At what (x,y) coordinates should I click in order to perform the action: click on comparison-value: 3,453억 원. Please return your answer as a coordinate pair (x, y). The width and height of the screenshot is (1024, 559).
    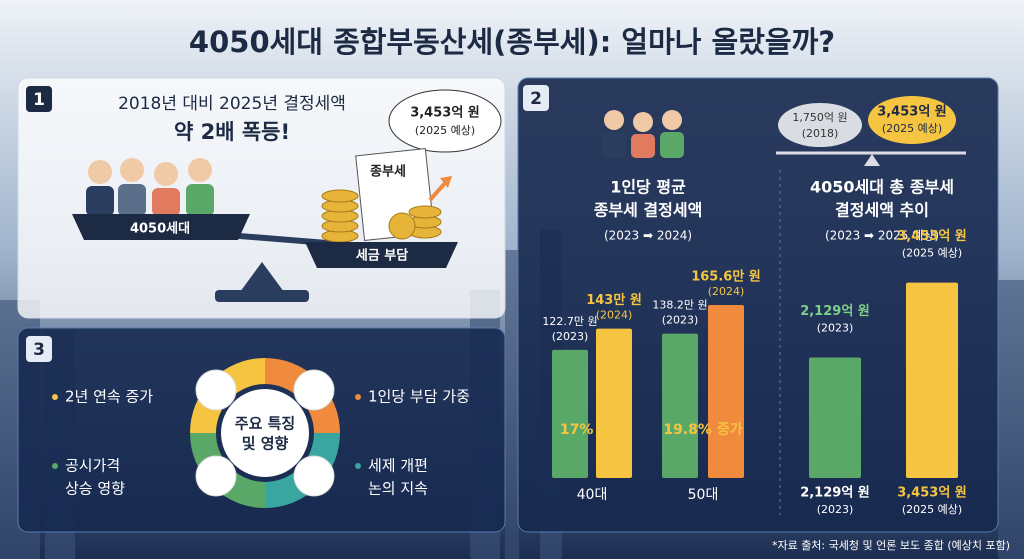
    Looking at the image, I should click on (912, 112).